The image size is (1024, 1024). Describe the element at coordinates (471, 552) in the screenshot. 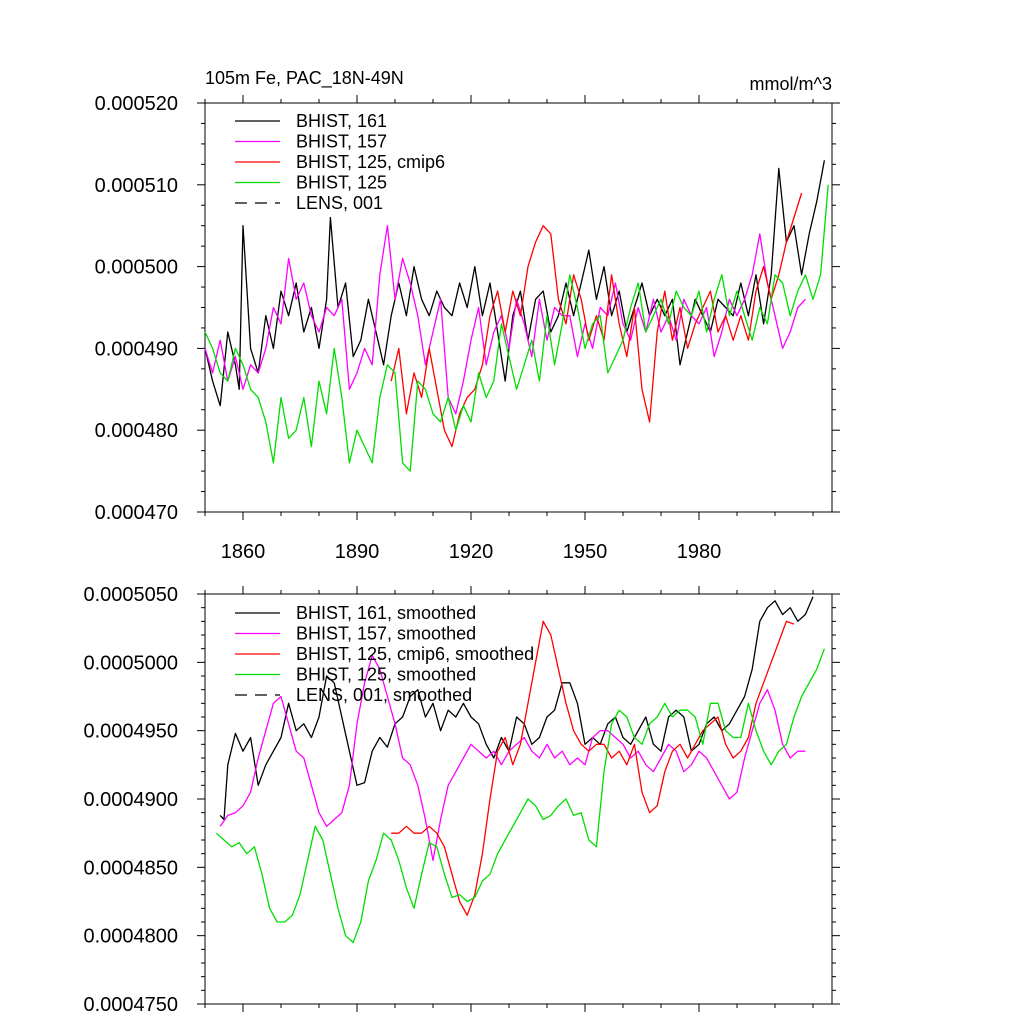

I see `x-tick-label: 1920` at that location.